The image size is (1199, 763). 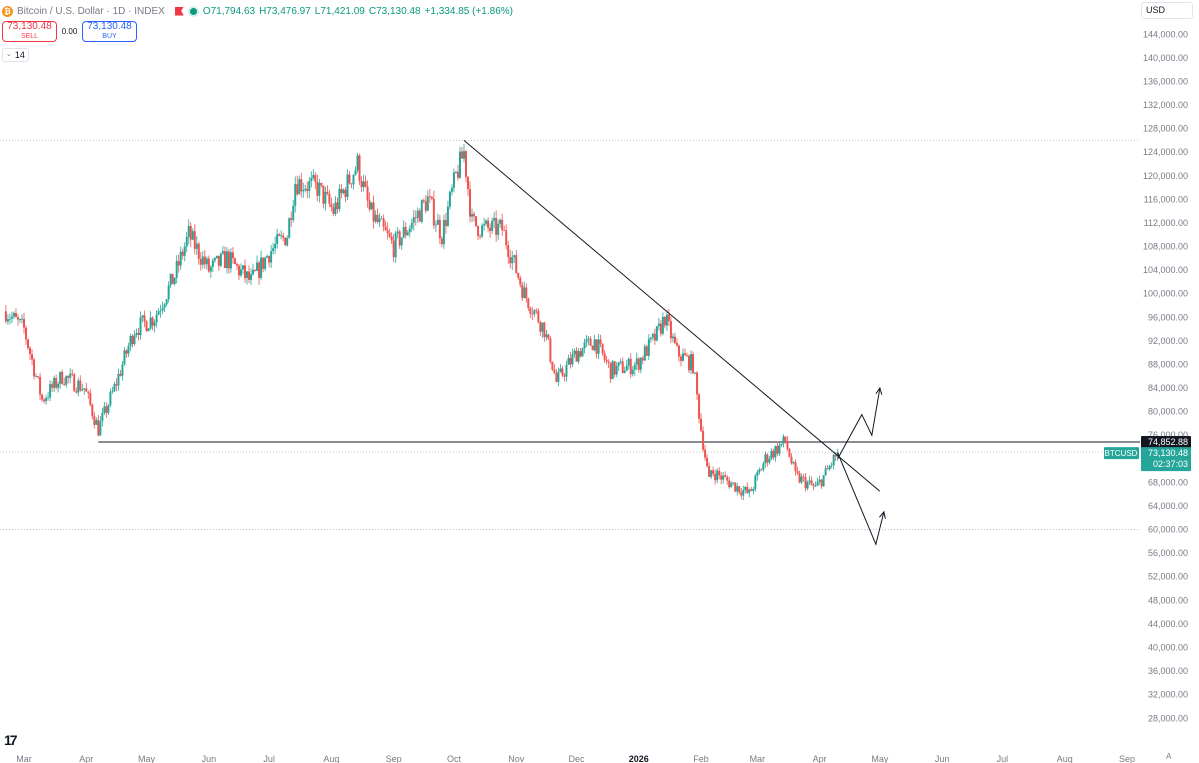 What do you see at coordinates (109, 31) in the screenshot?
I see `buy-button: 73,130.48 BUY` at bounding box center [109, 31].